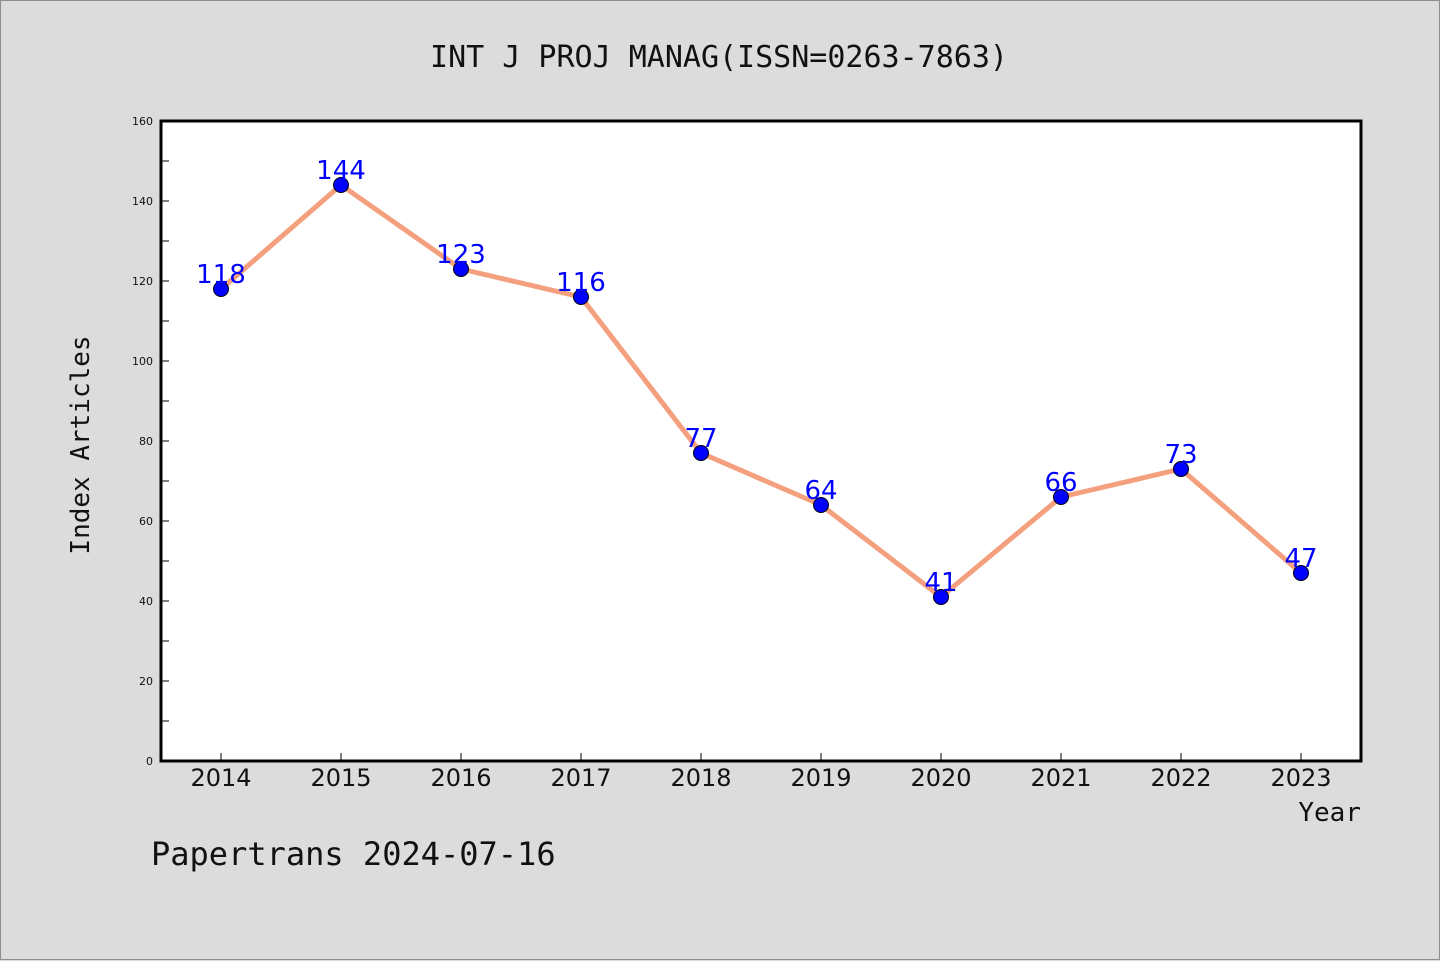 The image size is (1440, 961). What do you see at coordinates (1329, 813) in the screenshot?
I see `x-axis-label: Year` at bounding box center [1329, 813].